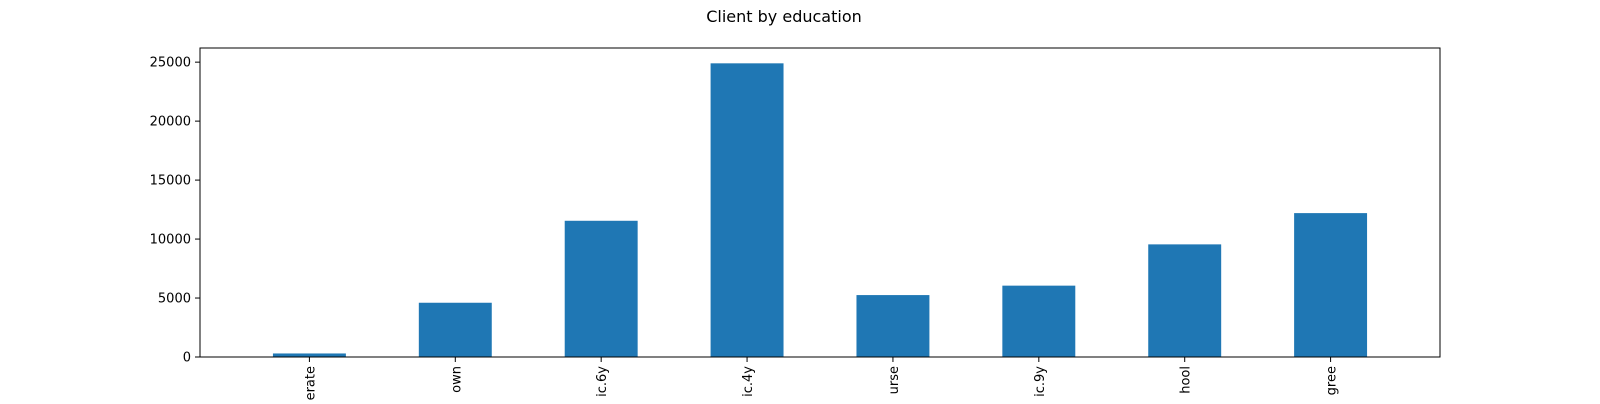  What do you see at coordinates (1185, 300) in the screenshot?
I see `bar-hool` at bounding box center [1185, 300].